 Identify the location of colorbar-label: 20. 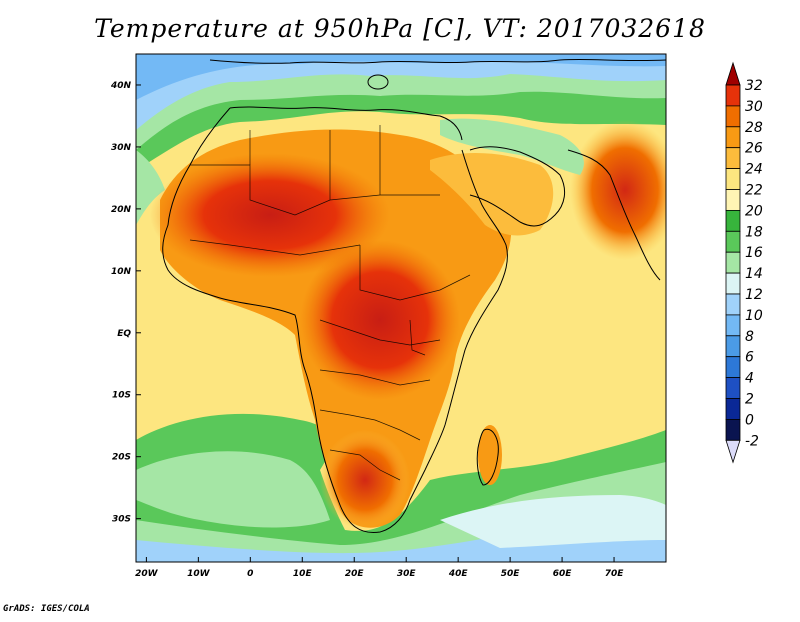
(754, 211).